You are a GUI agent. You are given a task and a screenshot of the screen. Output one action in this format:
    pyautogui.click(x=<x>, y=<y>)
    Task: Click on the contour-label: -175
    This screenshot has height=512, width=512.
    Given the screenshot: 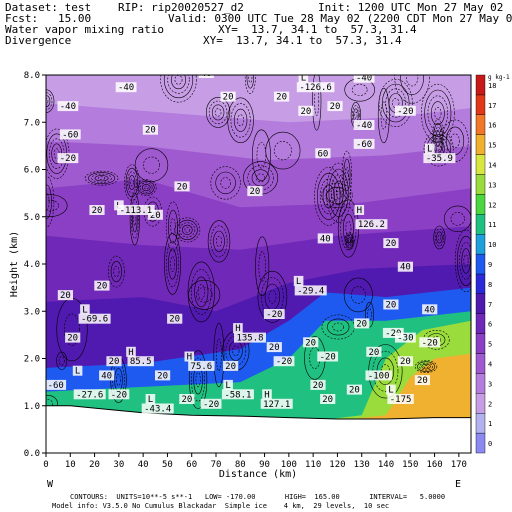 What is the action you would take?
    pyautogui.click(x=400, y=399)
    